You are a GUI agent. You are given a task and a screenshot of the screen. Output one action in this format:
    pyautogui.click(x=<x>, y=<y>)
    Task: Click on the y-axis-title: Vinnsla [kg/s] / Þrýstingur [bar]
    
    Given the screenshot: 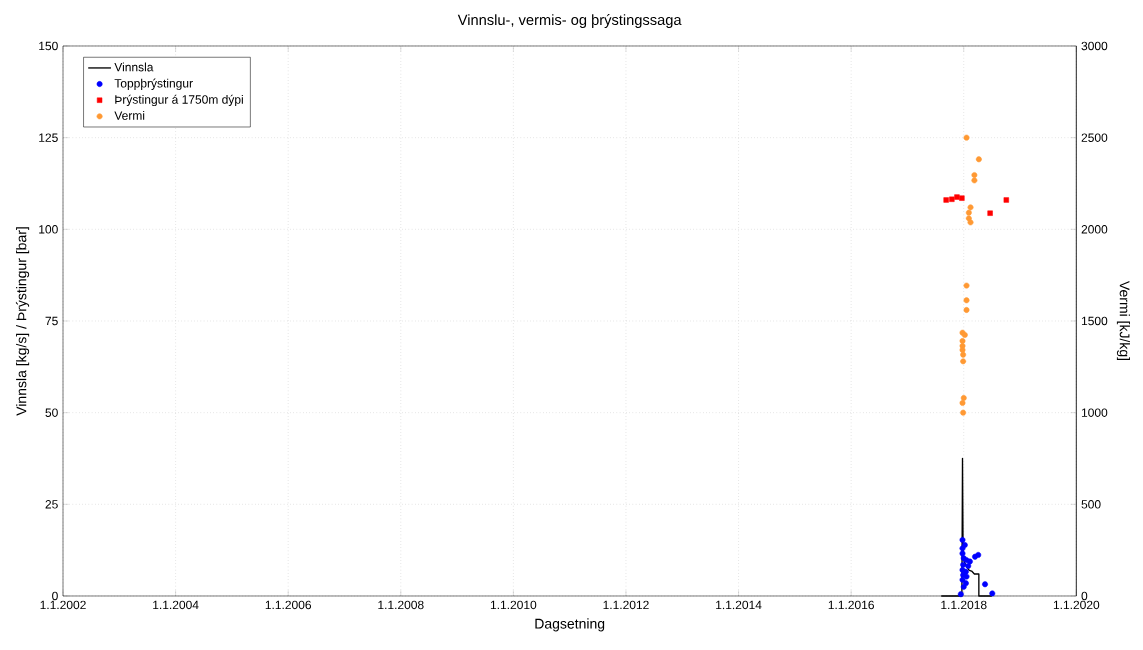 What is the action you would take?
    pyautogui.click(x=22, y=321)
    